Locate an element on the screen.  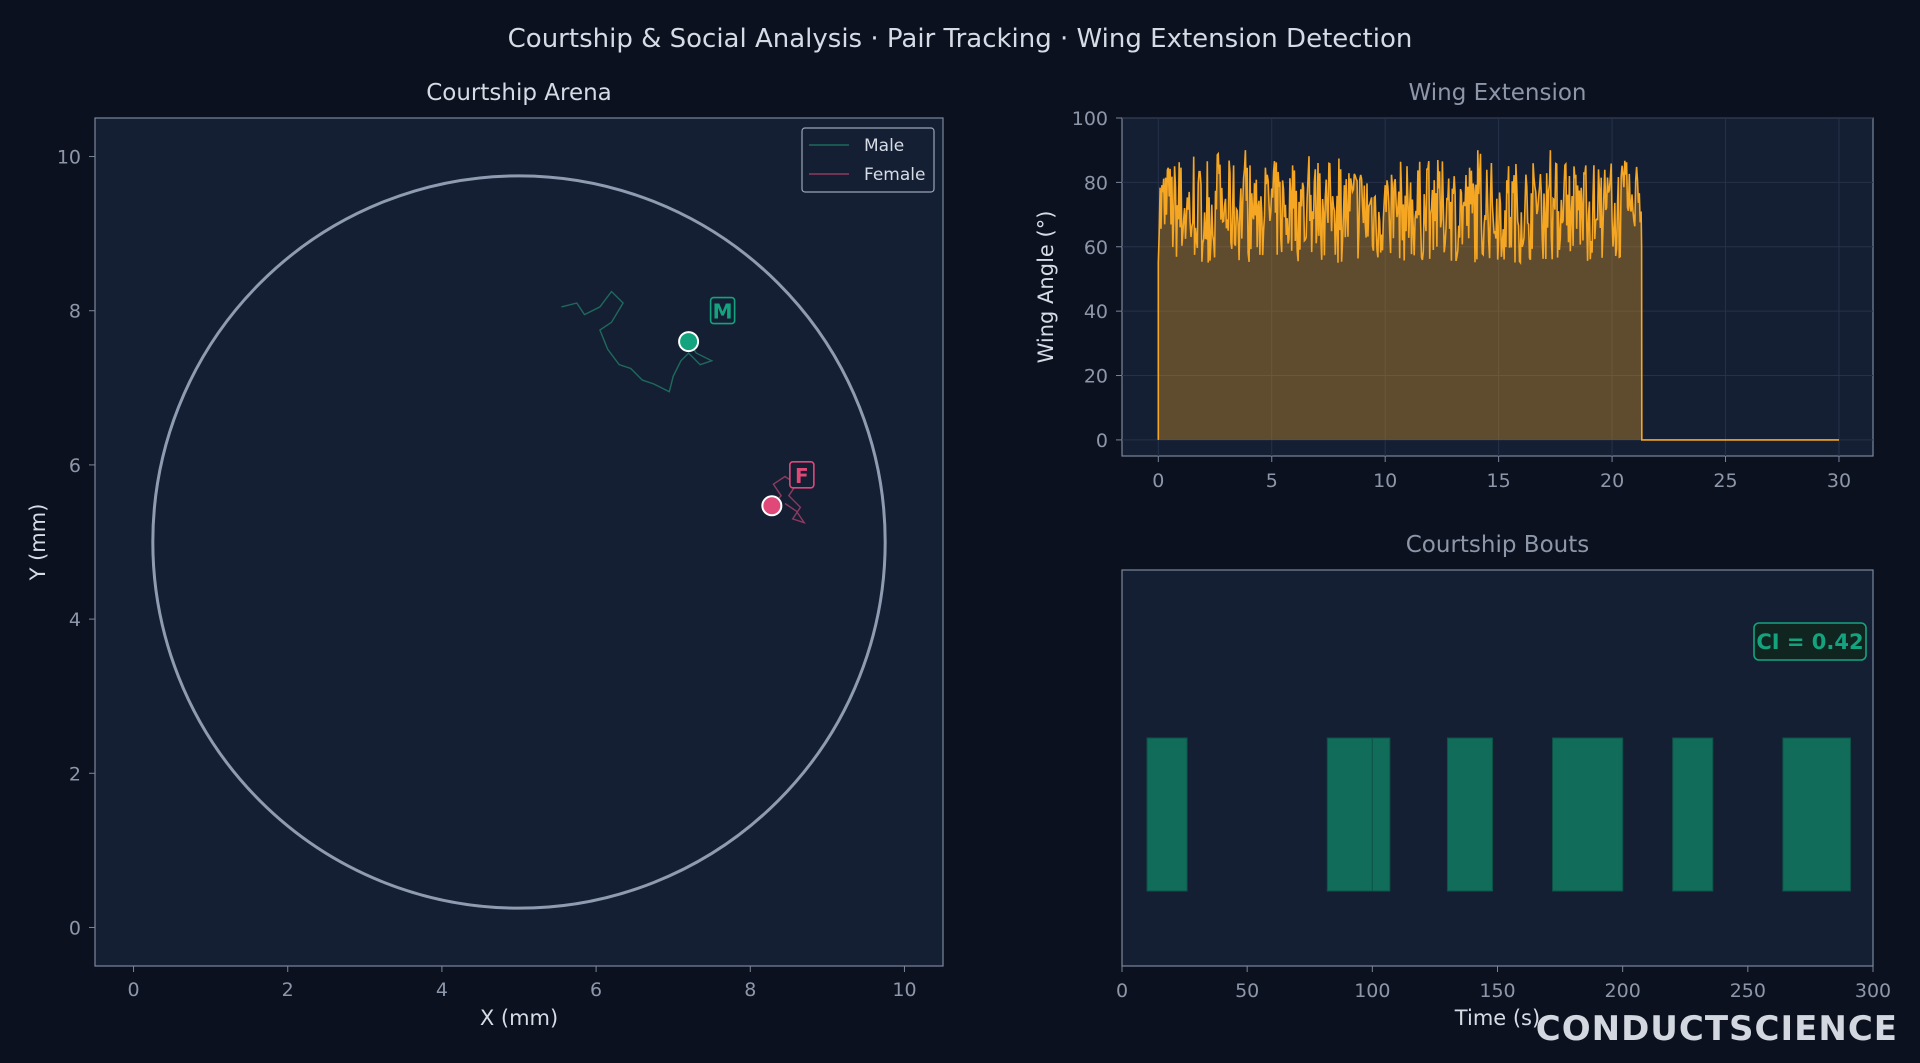
y-tick-label: 80 is located at coordinates (1096, 183).